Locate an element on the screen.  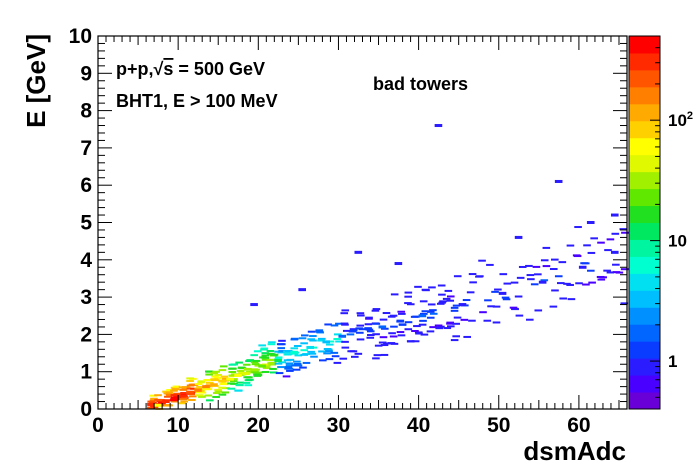
annotation-line1: p+p,√s = 500 GeV is located at coordinates (190, 69).